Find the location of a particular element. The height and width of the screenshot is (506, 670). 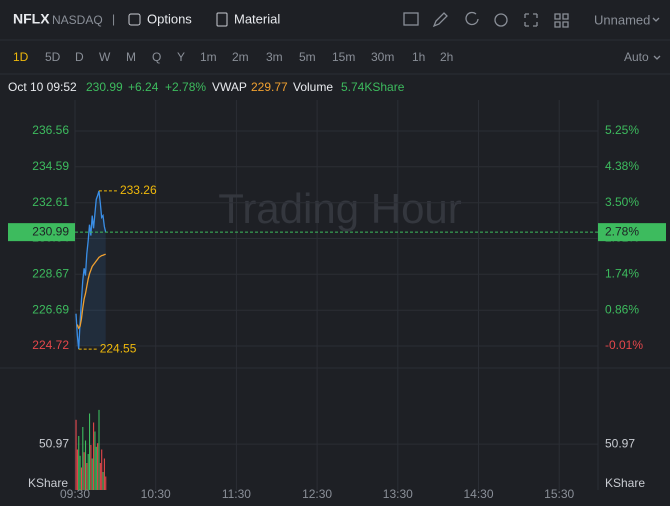

timeframe-button: 2h is located at coordinates (446, 57).